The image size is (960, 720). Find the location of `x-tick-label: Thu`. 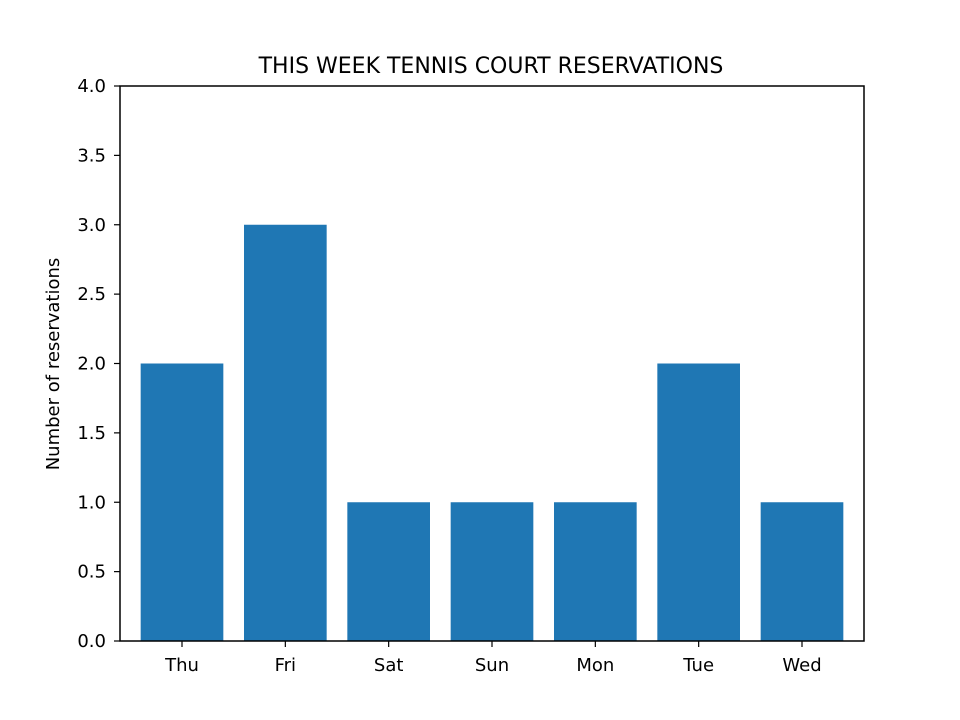

x-tick-label: Thu is located at coordinates (181, 665).